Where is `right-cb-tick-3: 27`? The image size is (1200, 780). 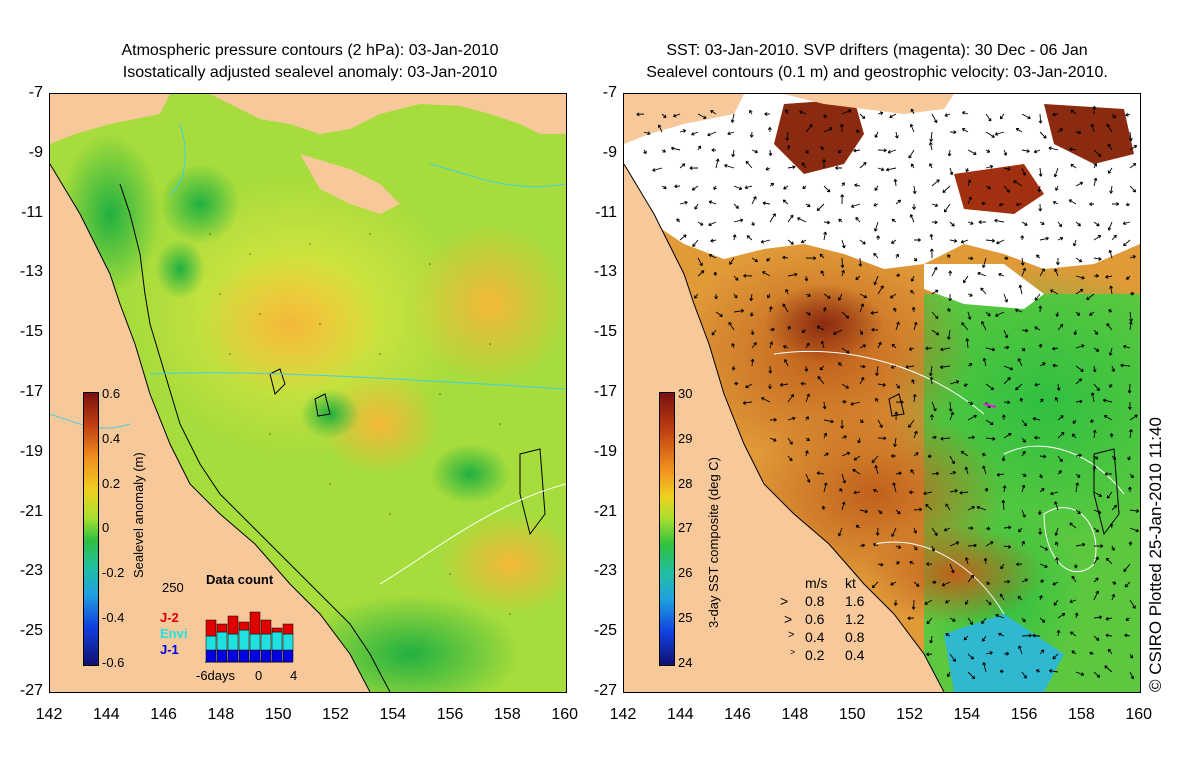
right-cb-tick-3: 27 is located at coordinates (685, 527).